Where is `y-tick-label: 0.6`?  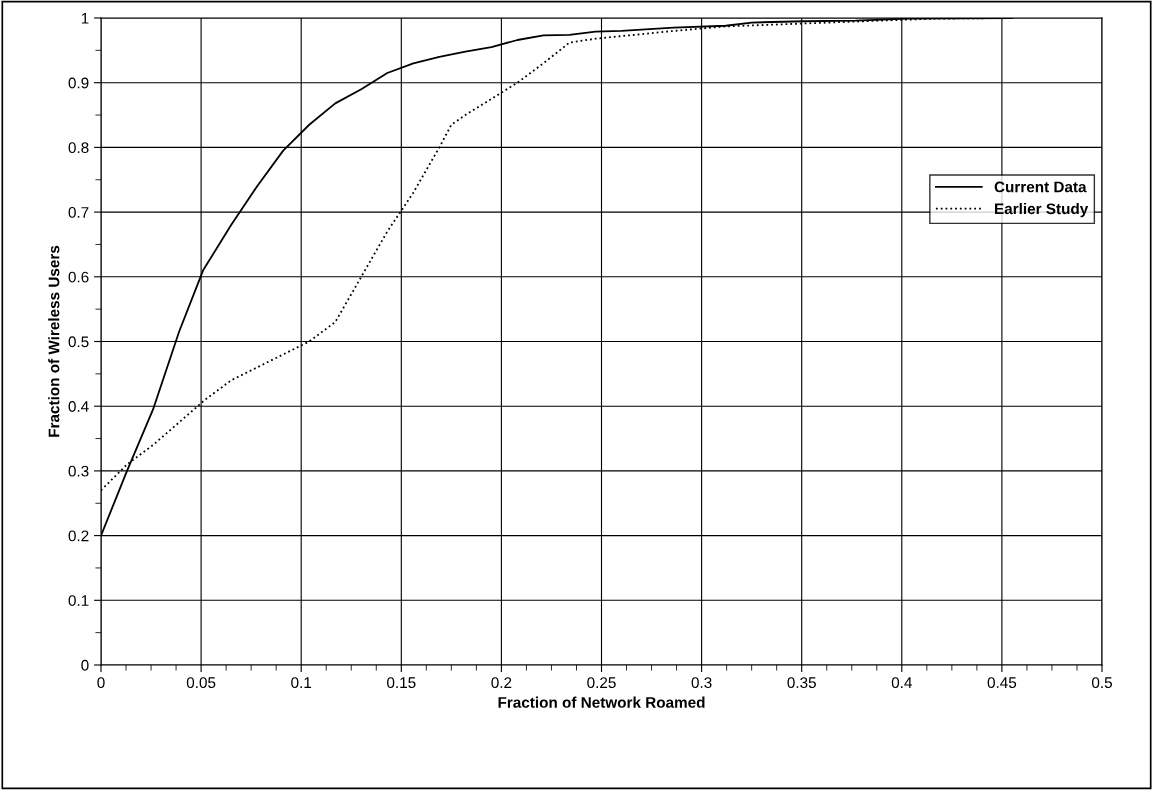 y-tick-label: 0.6 is located at coordinates (78, 277).